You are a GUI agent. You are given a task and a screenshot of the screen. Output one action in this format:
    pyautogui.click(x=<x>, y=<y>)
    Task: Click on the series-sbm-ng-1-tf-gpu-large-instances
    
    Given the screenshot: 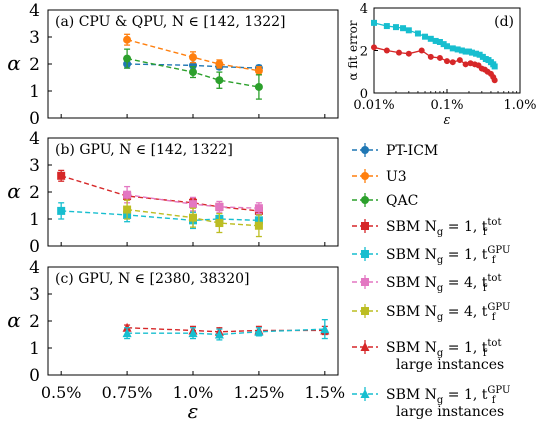 What is the action you would take?
    pyautogui.click(x=226, y=329)
    